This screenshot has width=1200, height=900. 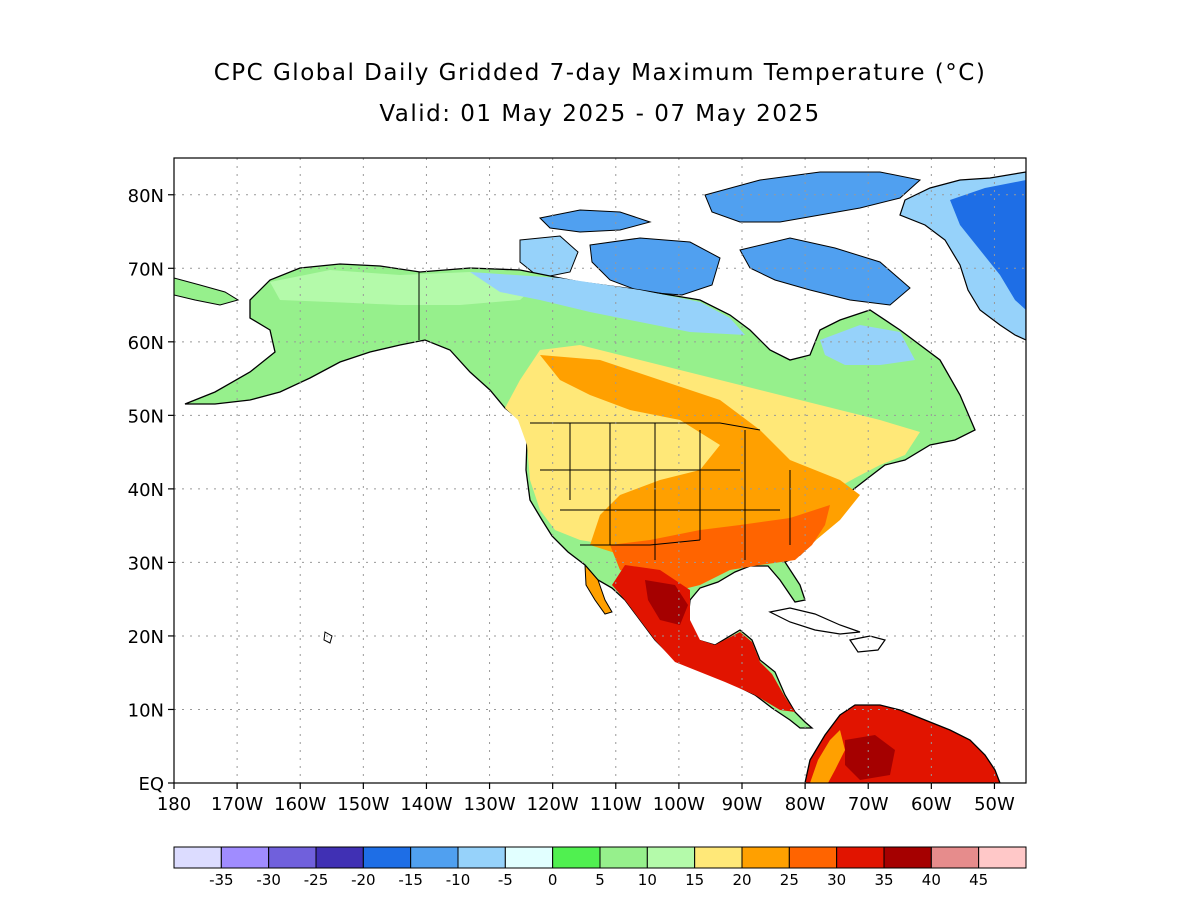 What do you see at coordinates (988, 245) in the screenshot?
I see `greenland-cold-core` at bounding box center [988, 245].